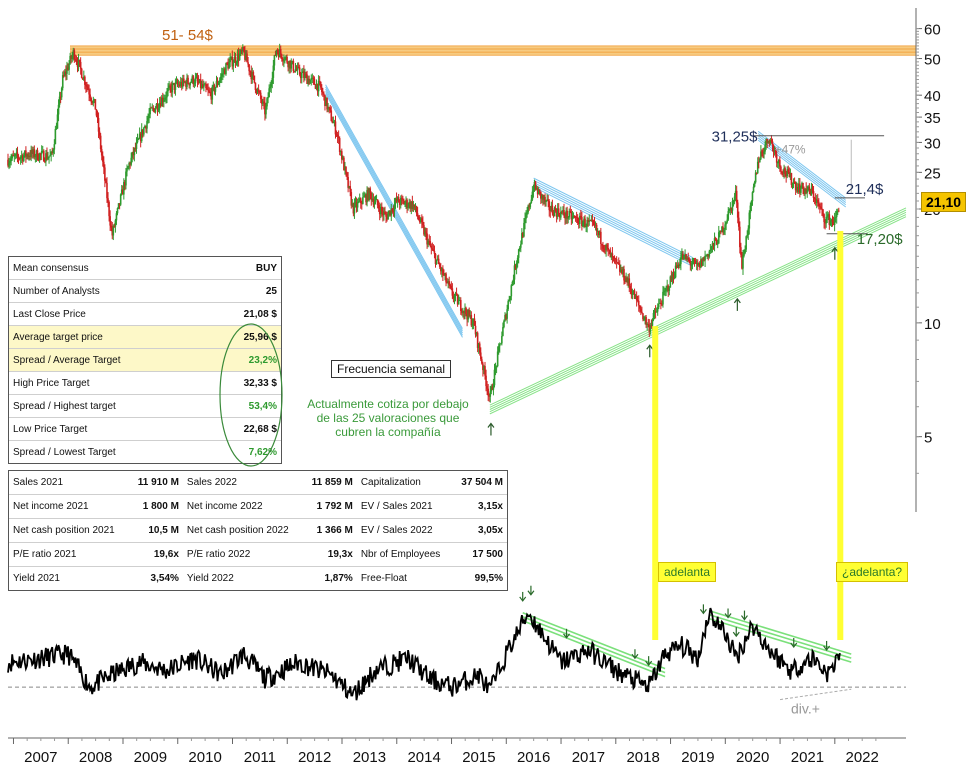 The height and width of the screenshot is (772, 971). Describe the element at coordinates (404, 554) in the screenshot. I see `fundamentals-label: Nbr of Employees` at that location.